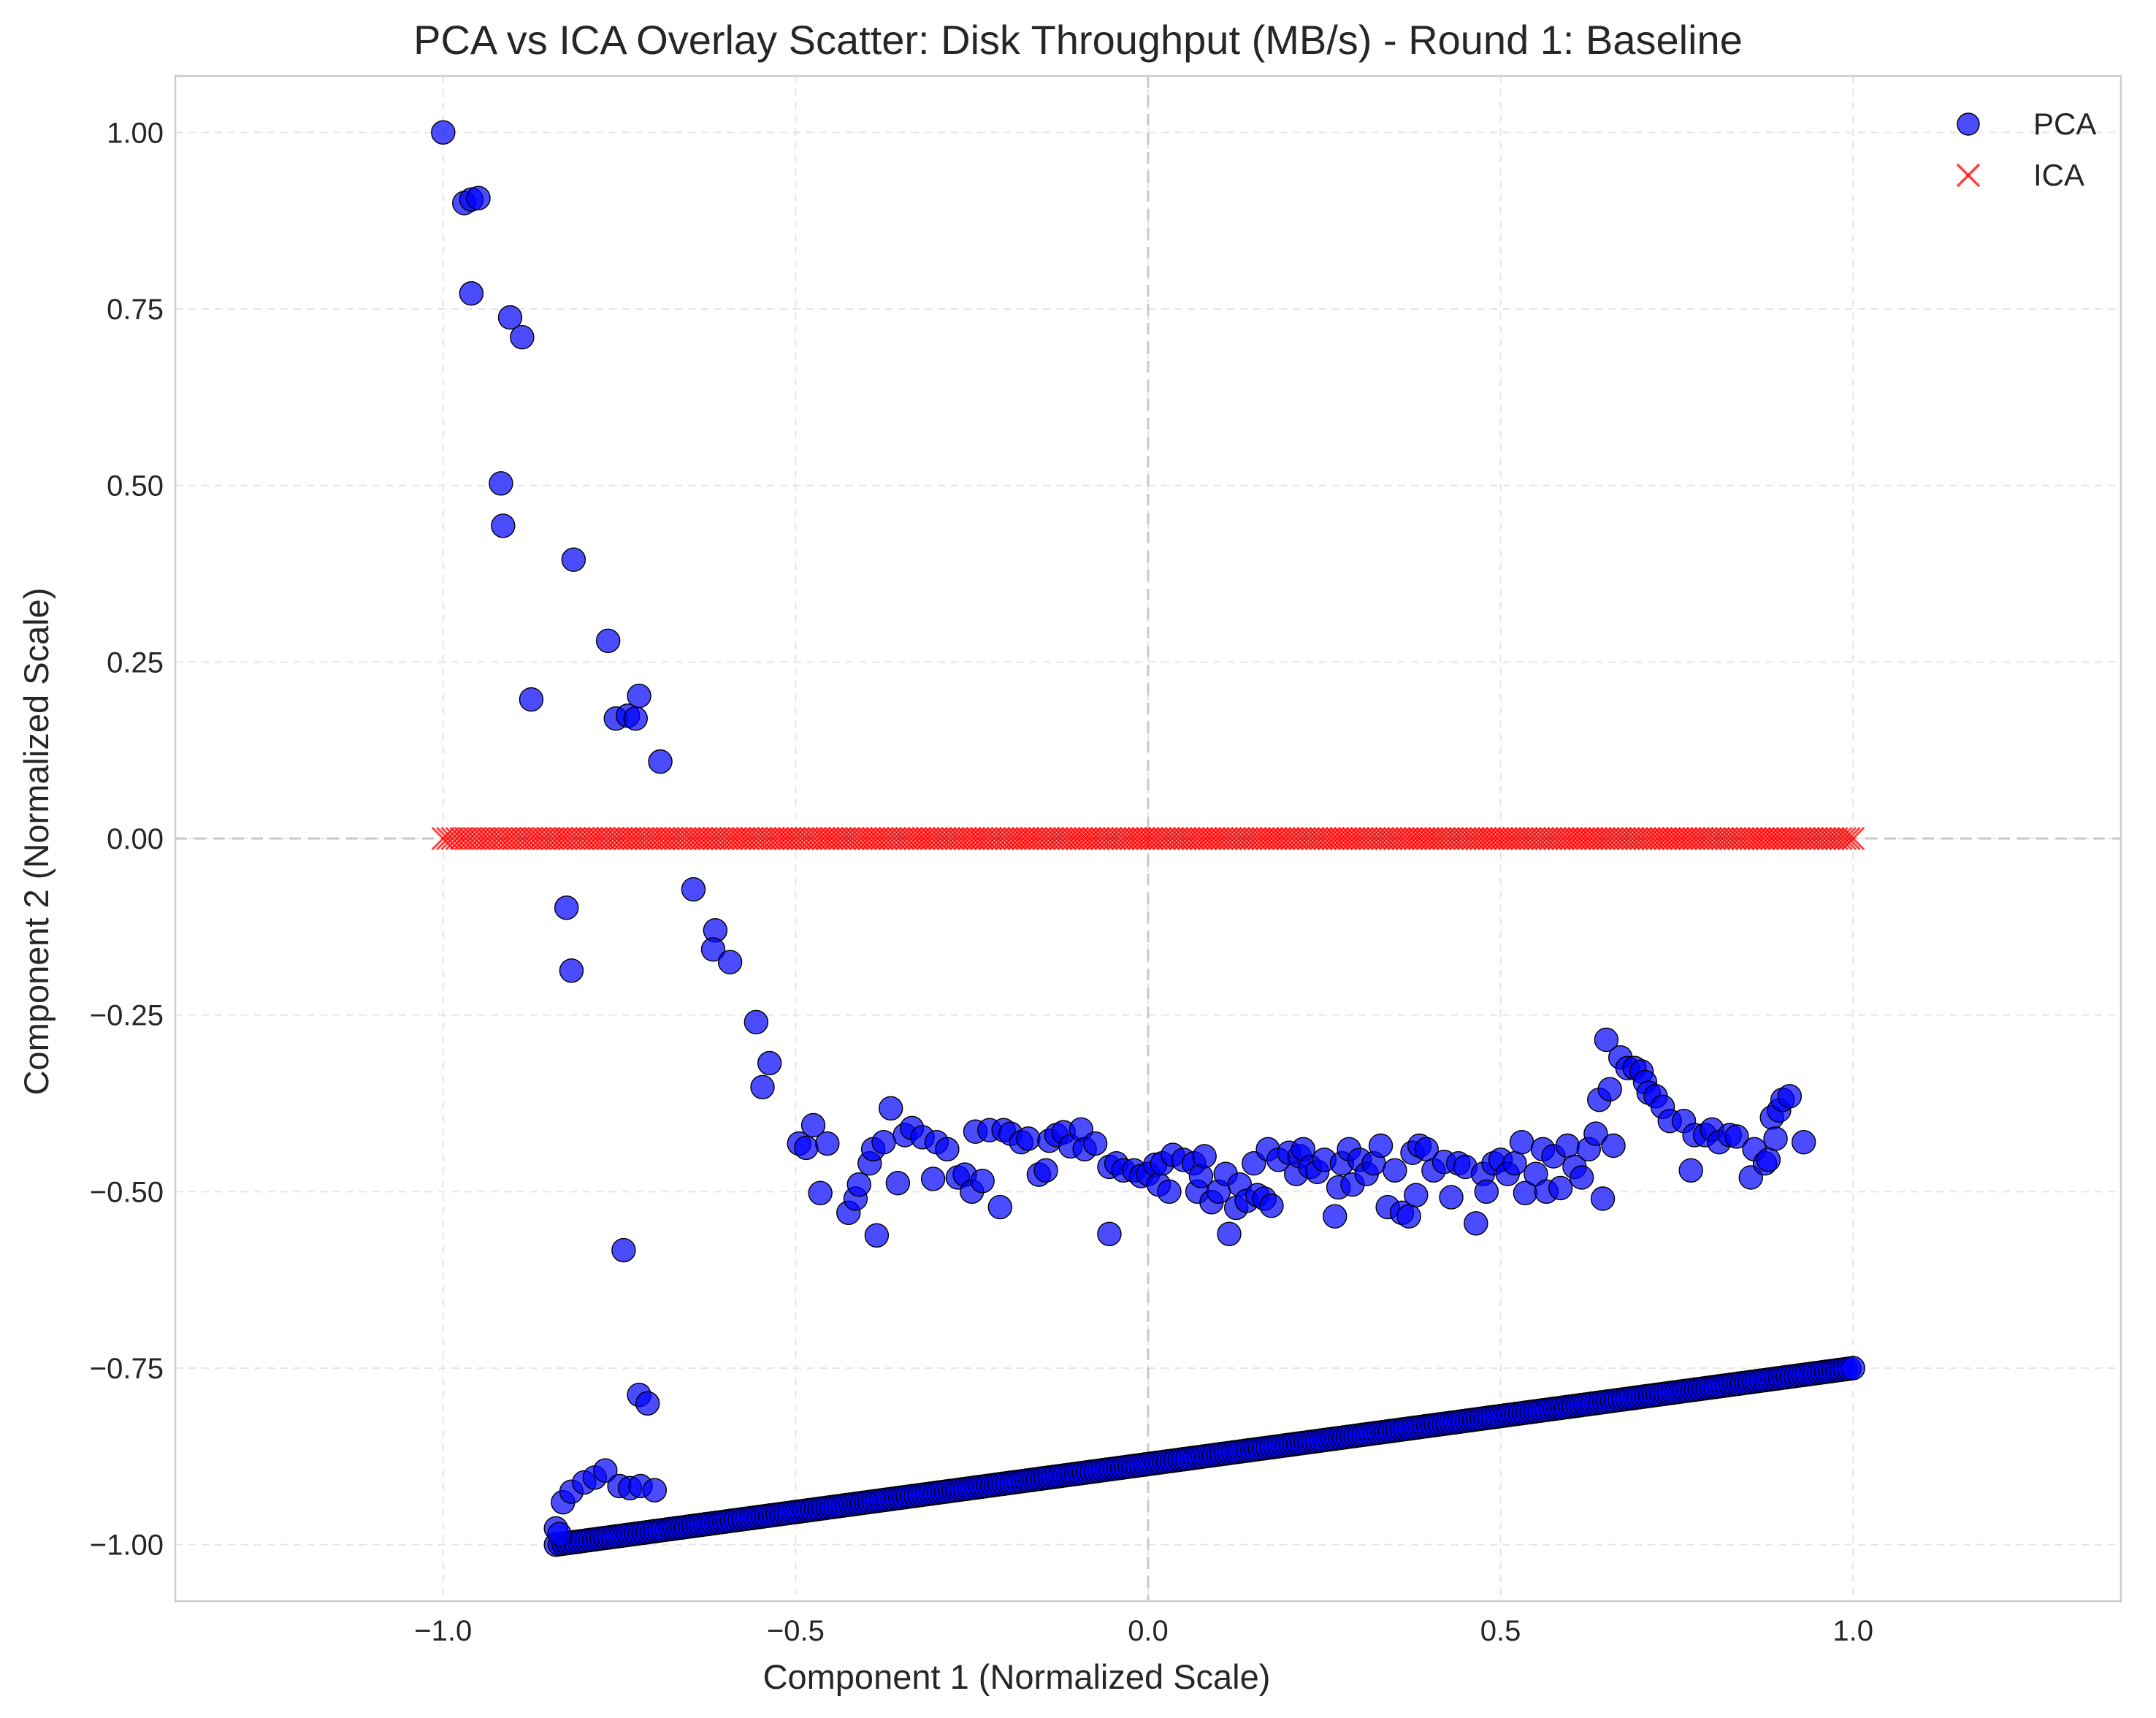 The height and width of the screenshot is (1718, 2156). What do you see at coordinates (127, 1546) in the screenshot?
I see `y-tick-label: −1.00` at bounding box center [127, 1546].